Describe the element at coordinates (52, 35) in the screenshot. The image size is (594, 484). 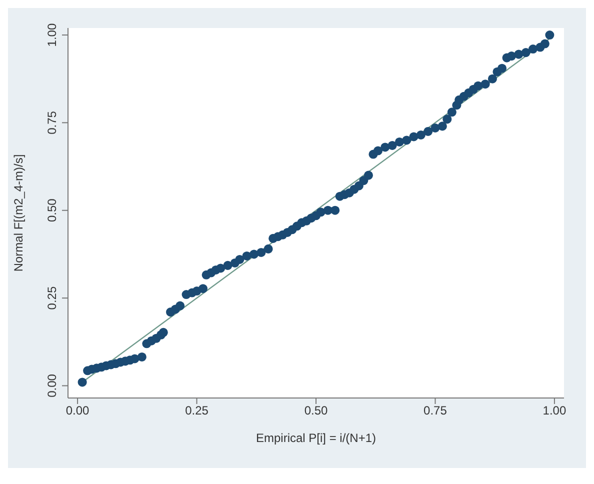
I see `y-tick-label: 1.00` at that location.